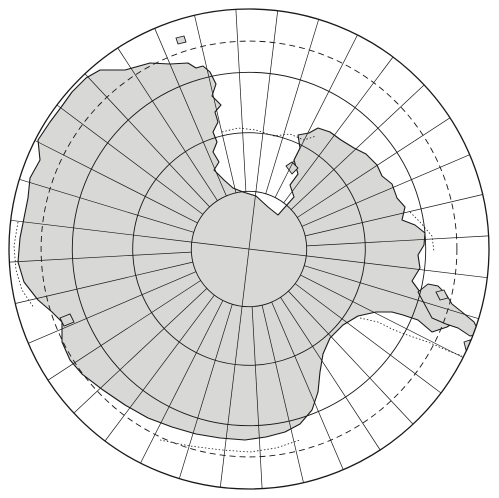 Image resolution: width=499 pixels, height=498 pixels. I want to click on ice-shelf-weddell, so click(411, 337).